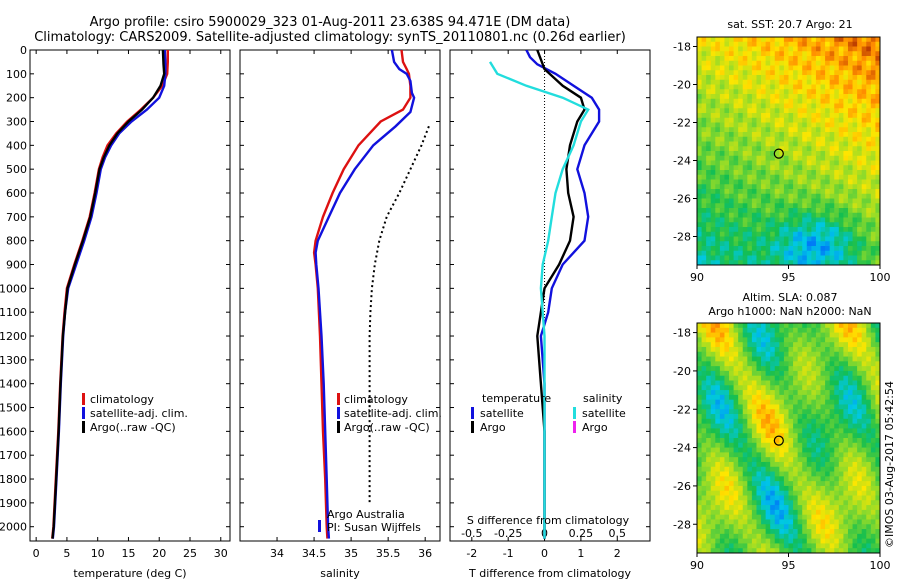 This screenshot has width=900, height=580. Describe the element at coordinates (13, 336) in the screenshot. I see `y-tick-label: 1200` at that location.